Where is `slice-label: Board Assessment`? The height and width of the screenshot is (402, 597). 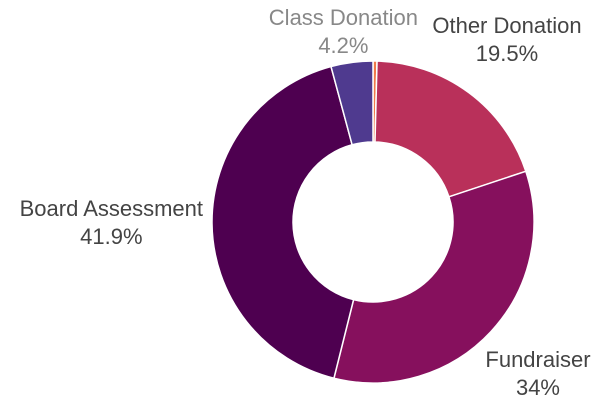 slice-label: Board Assessment is located at coordinates (111, 208).